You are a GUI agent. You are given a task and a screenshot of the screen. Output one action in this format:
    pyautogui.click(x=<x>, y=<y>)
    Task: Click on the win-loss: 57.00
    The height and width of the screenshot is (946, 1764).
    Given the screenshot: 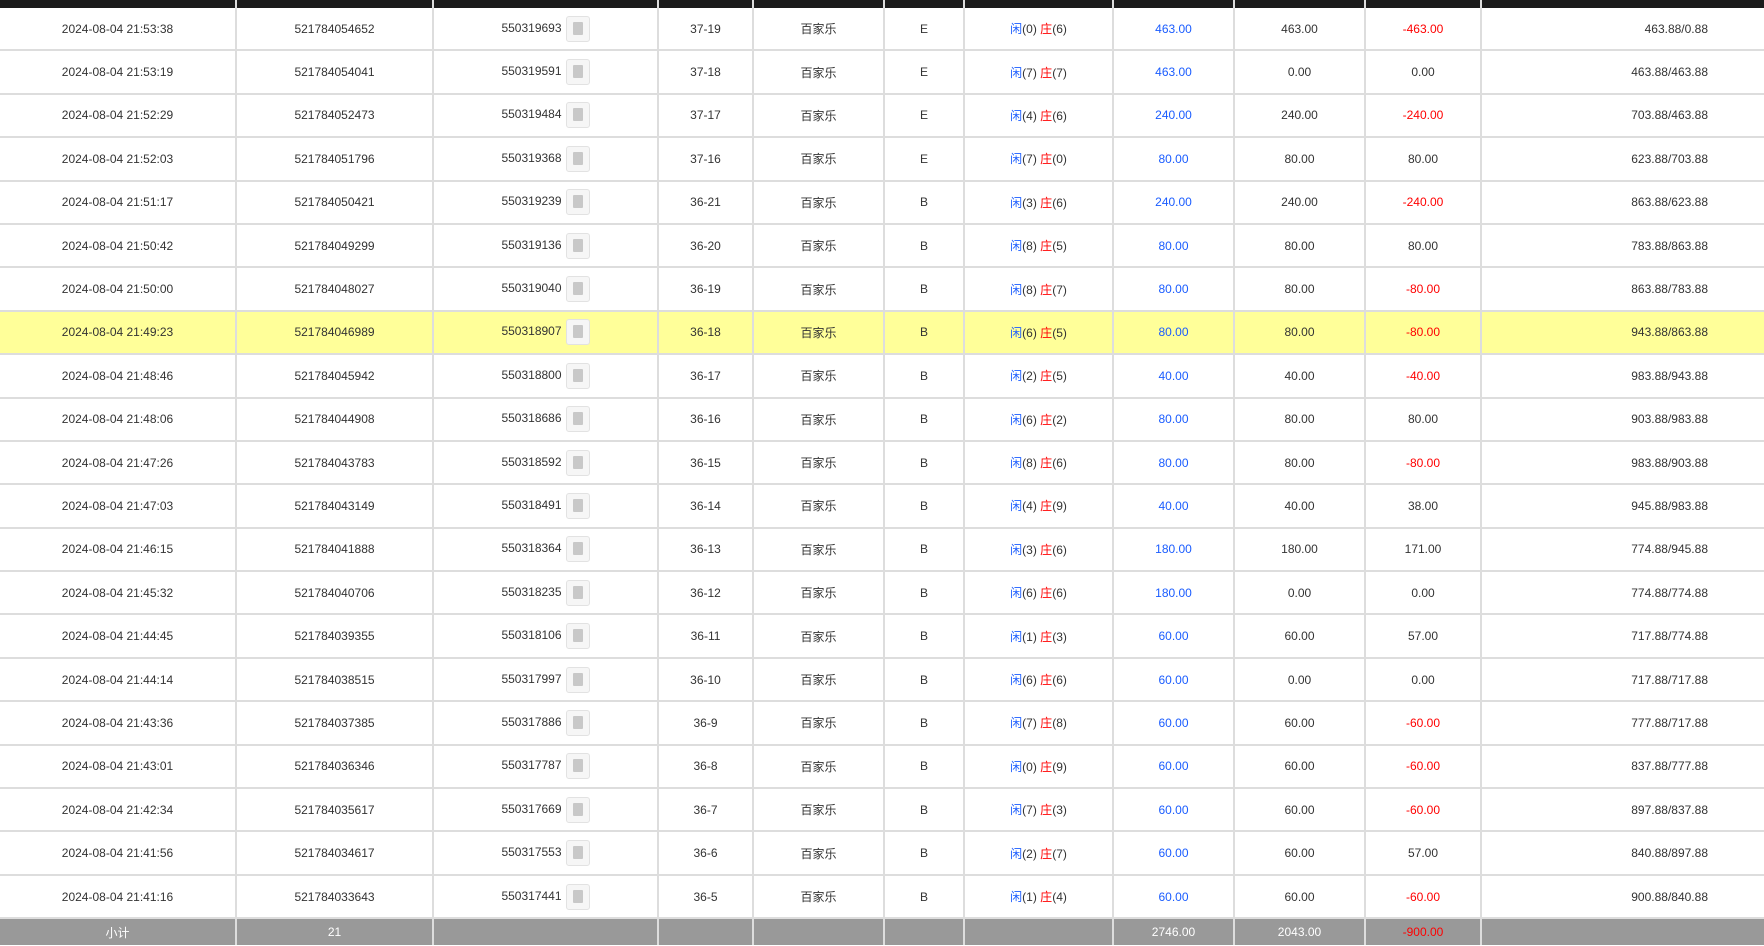 What is the action you would take?
    pyautogui.click(x=1423, y=853)
    